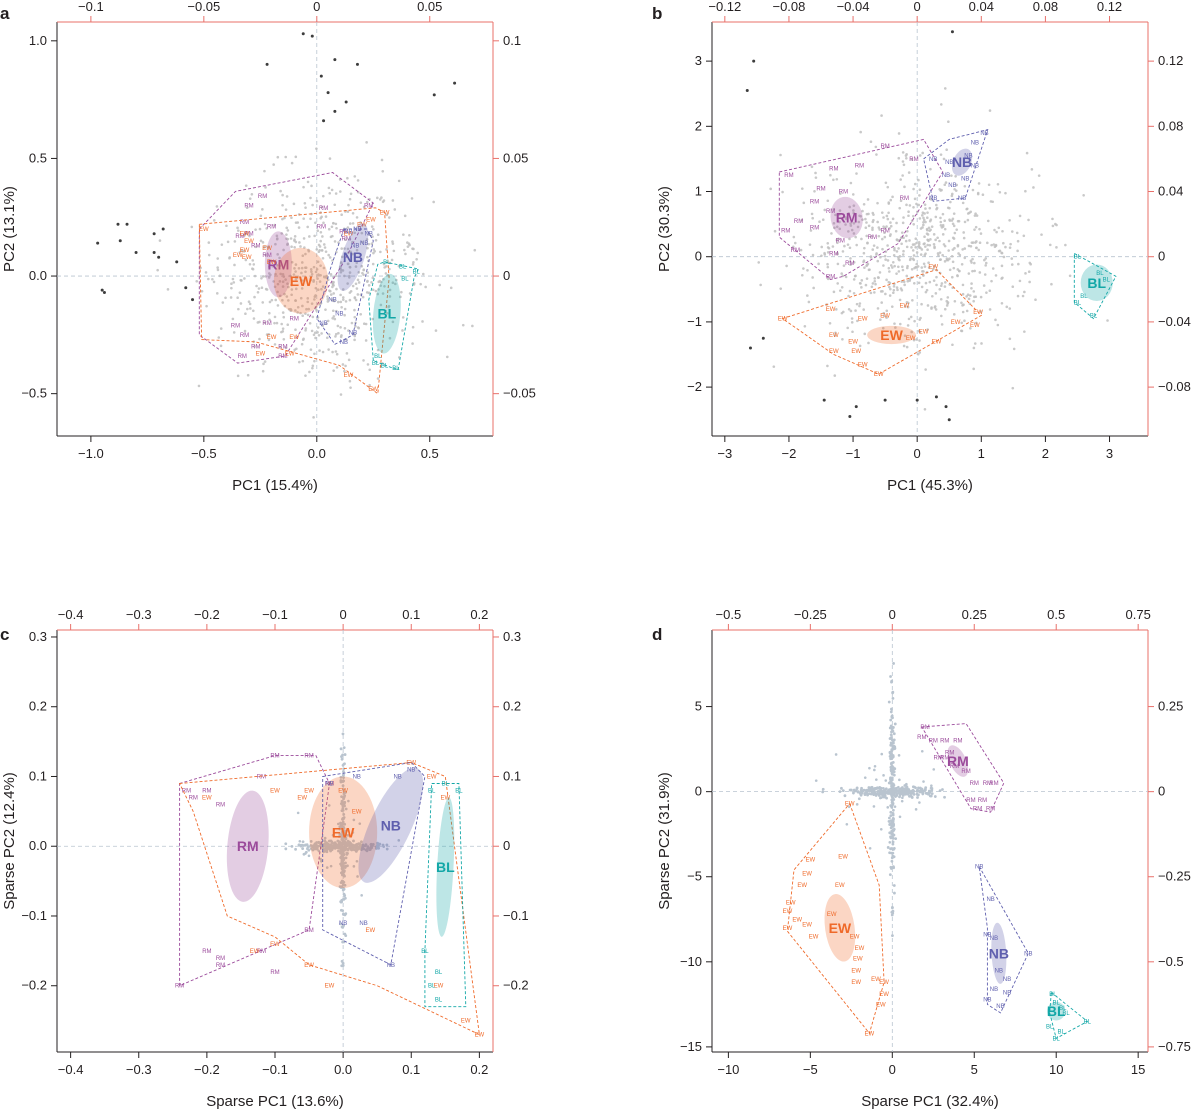 This screenshot has height=1115, width=1200. What do you see at coordinates (9, 841) in the screenshot?
I see `y-axis-label: Sparse PC2 (12.4%)` at bounding box center [9, 841].